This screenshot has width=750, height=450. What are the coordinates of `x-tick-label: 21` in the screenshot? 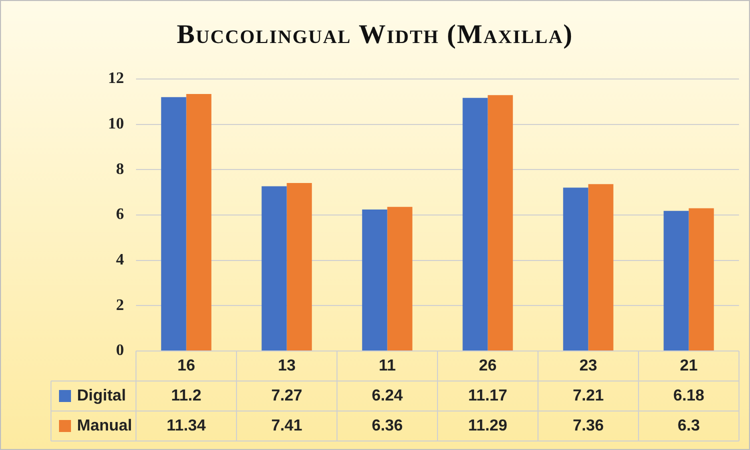 It's located at (689, 365).